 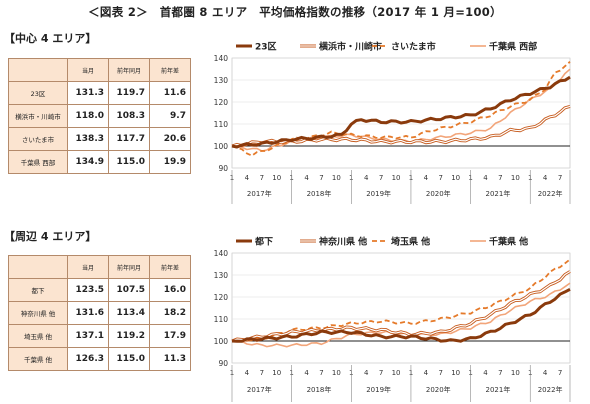 I want to click on legend-label: 千葉県 他, so click(x=508, y=242).